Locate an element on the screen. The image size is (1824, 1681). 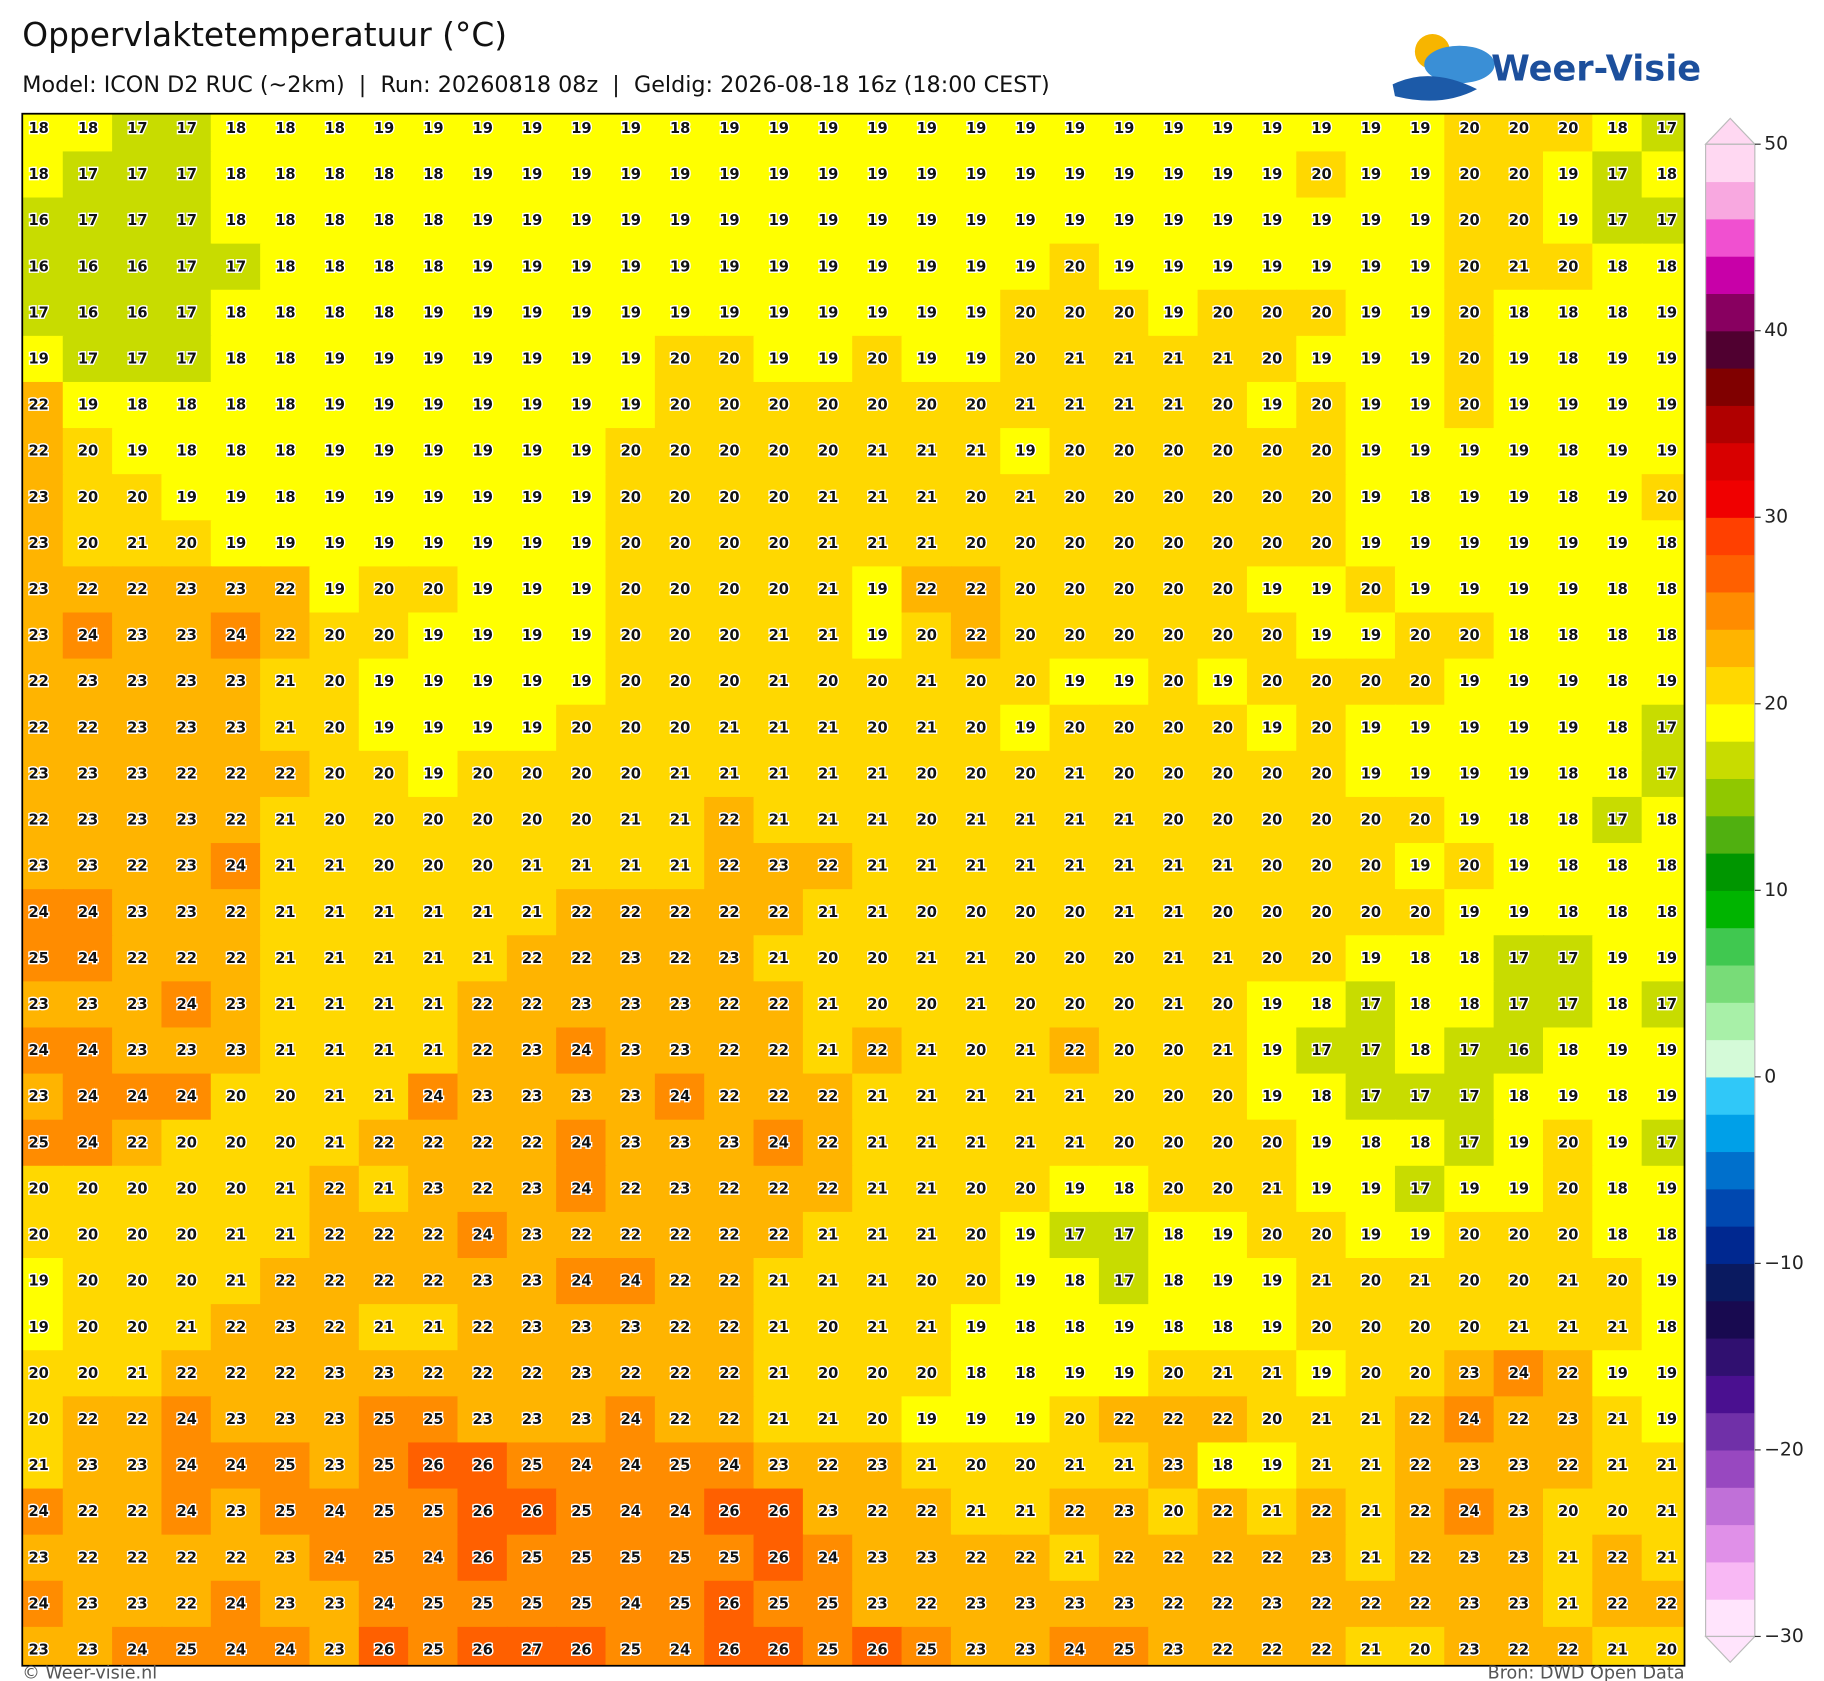
colorbar-segment is located at coordinates (1730, 1394).